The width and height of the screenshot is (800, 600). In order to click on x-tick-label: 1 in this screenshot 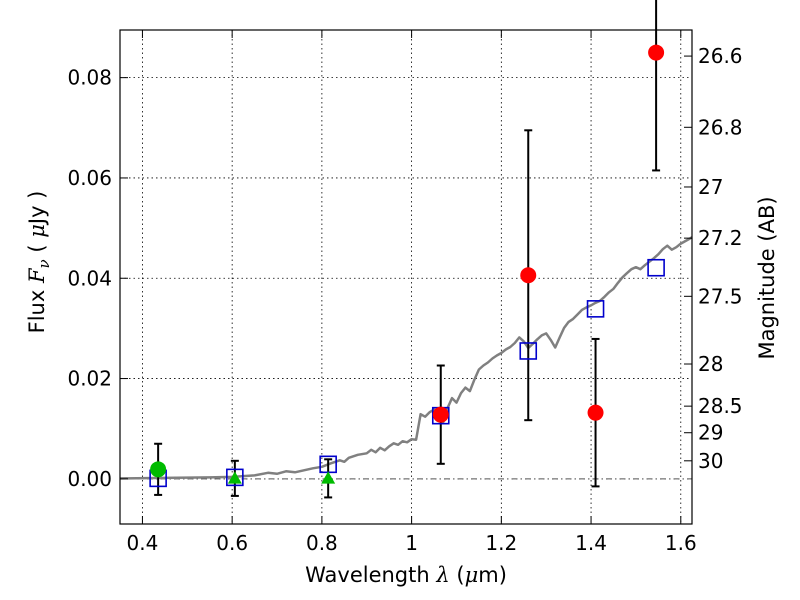, I will do `click(411, 543)`.